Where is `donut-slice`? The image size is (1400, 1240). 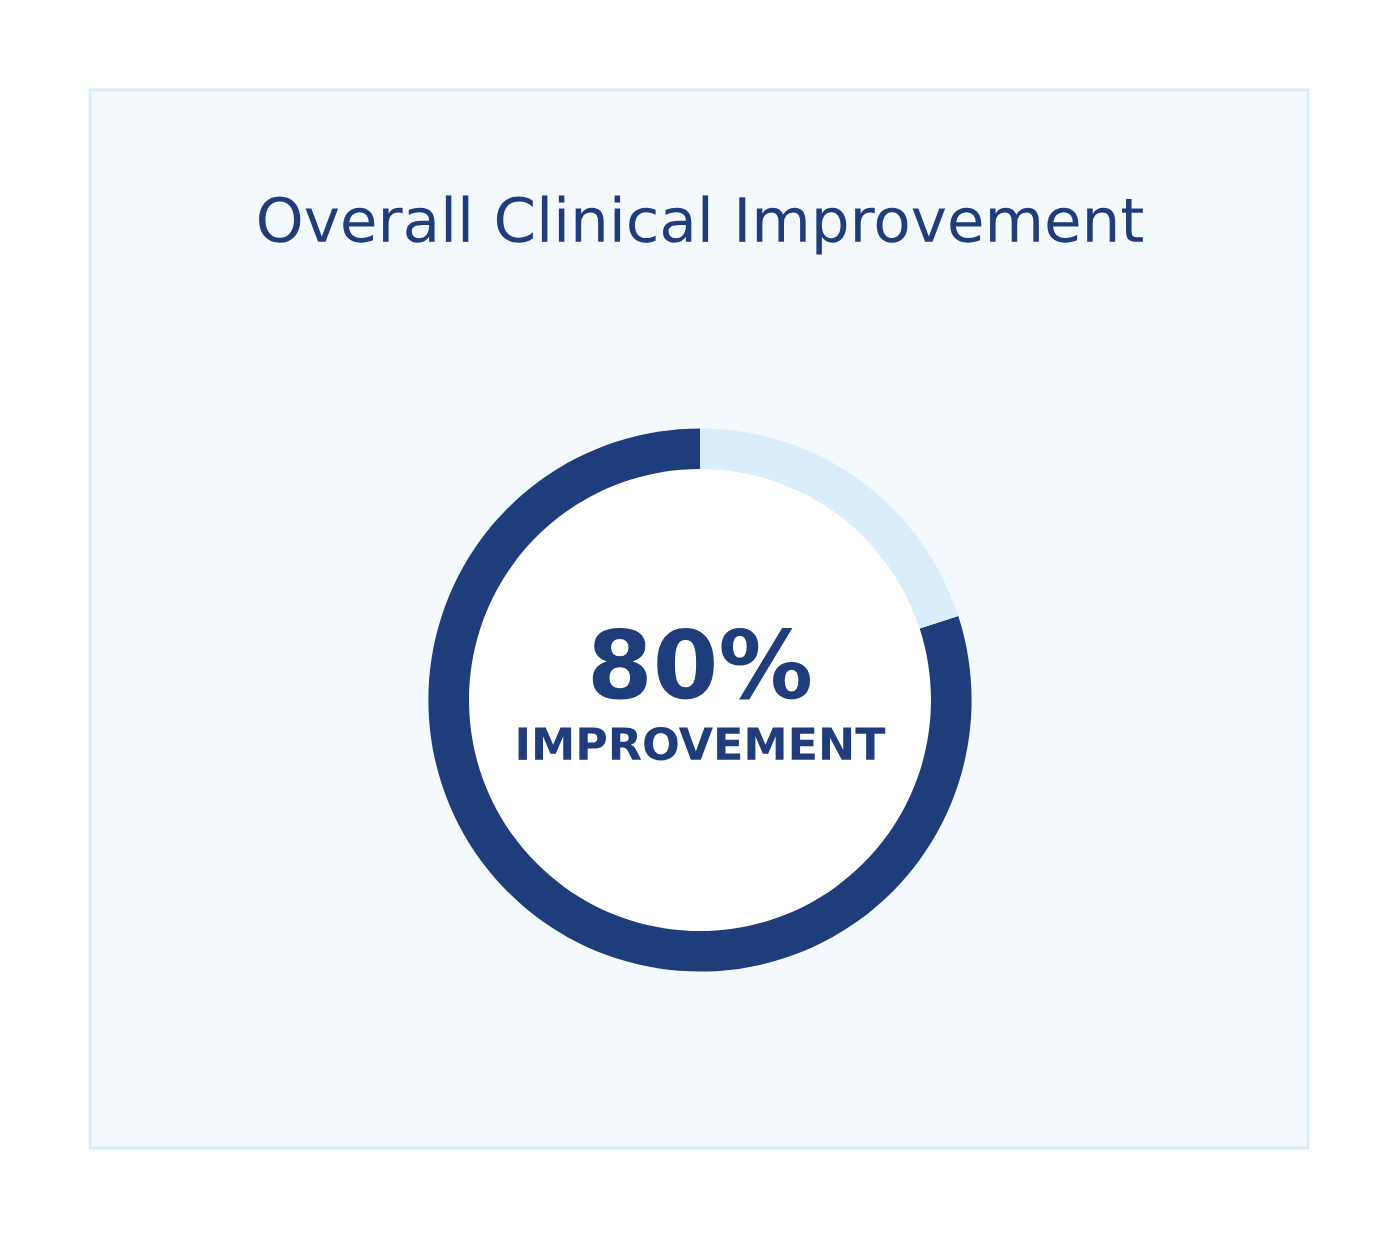 donut-slice is located at coordinates (829, 528).